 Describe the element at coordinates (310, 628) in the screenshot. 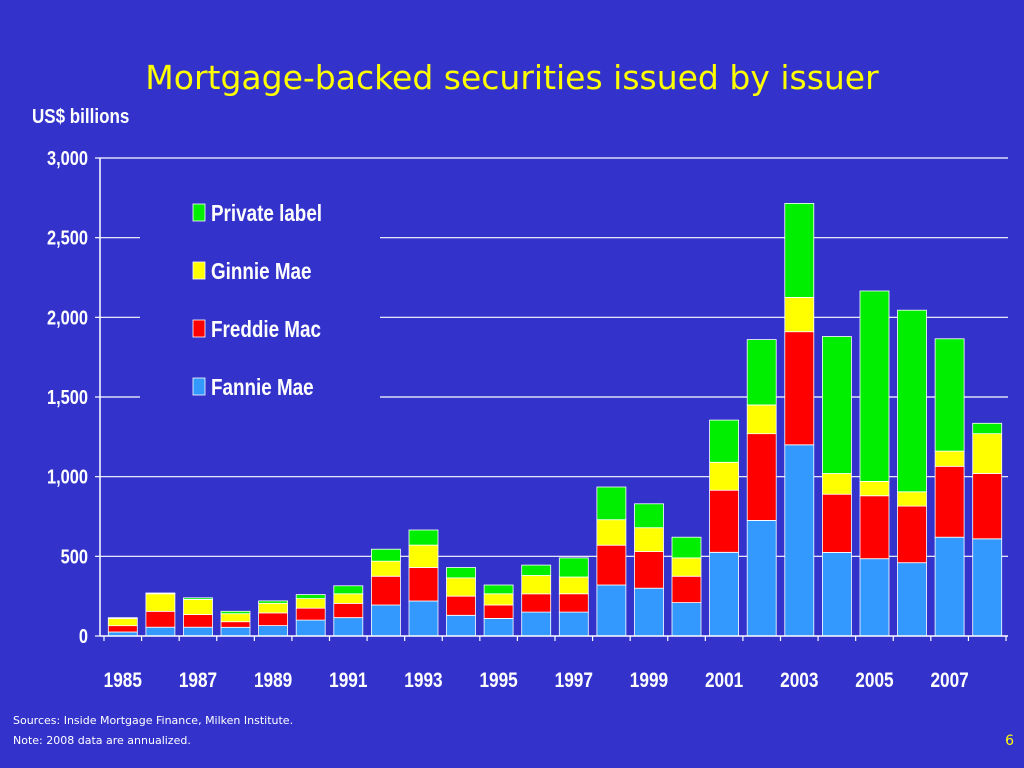

I see `bar-fannie-mae-1990` at that location.